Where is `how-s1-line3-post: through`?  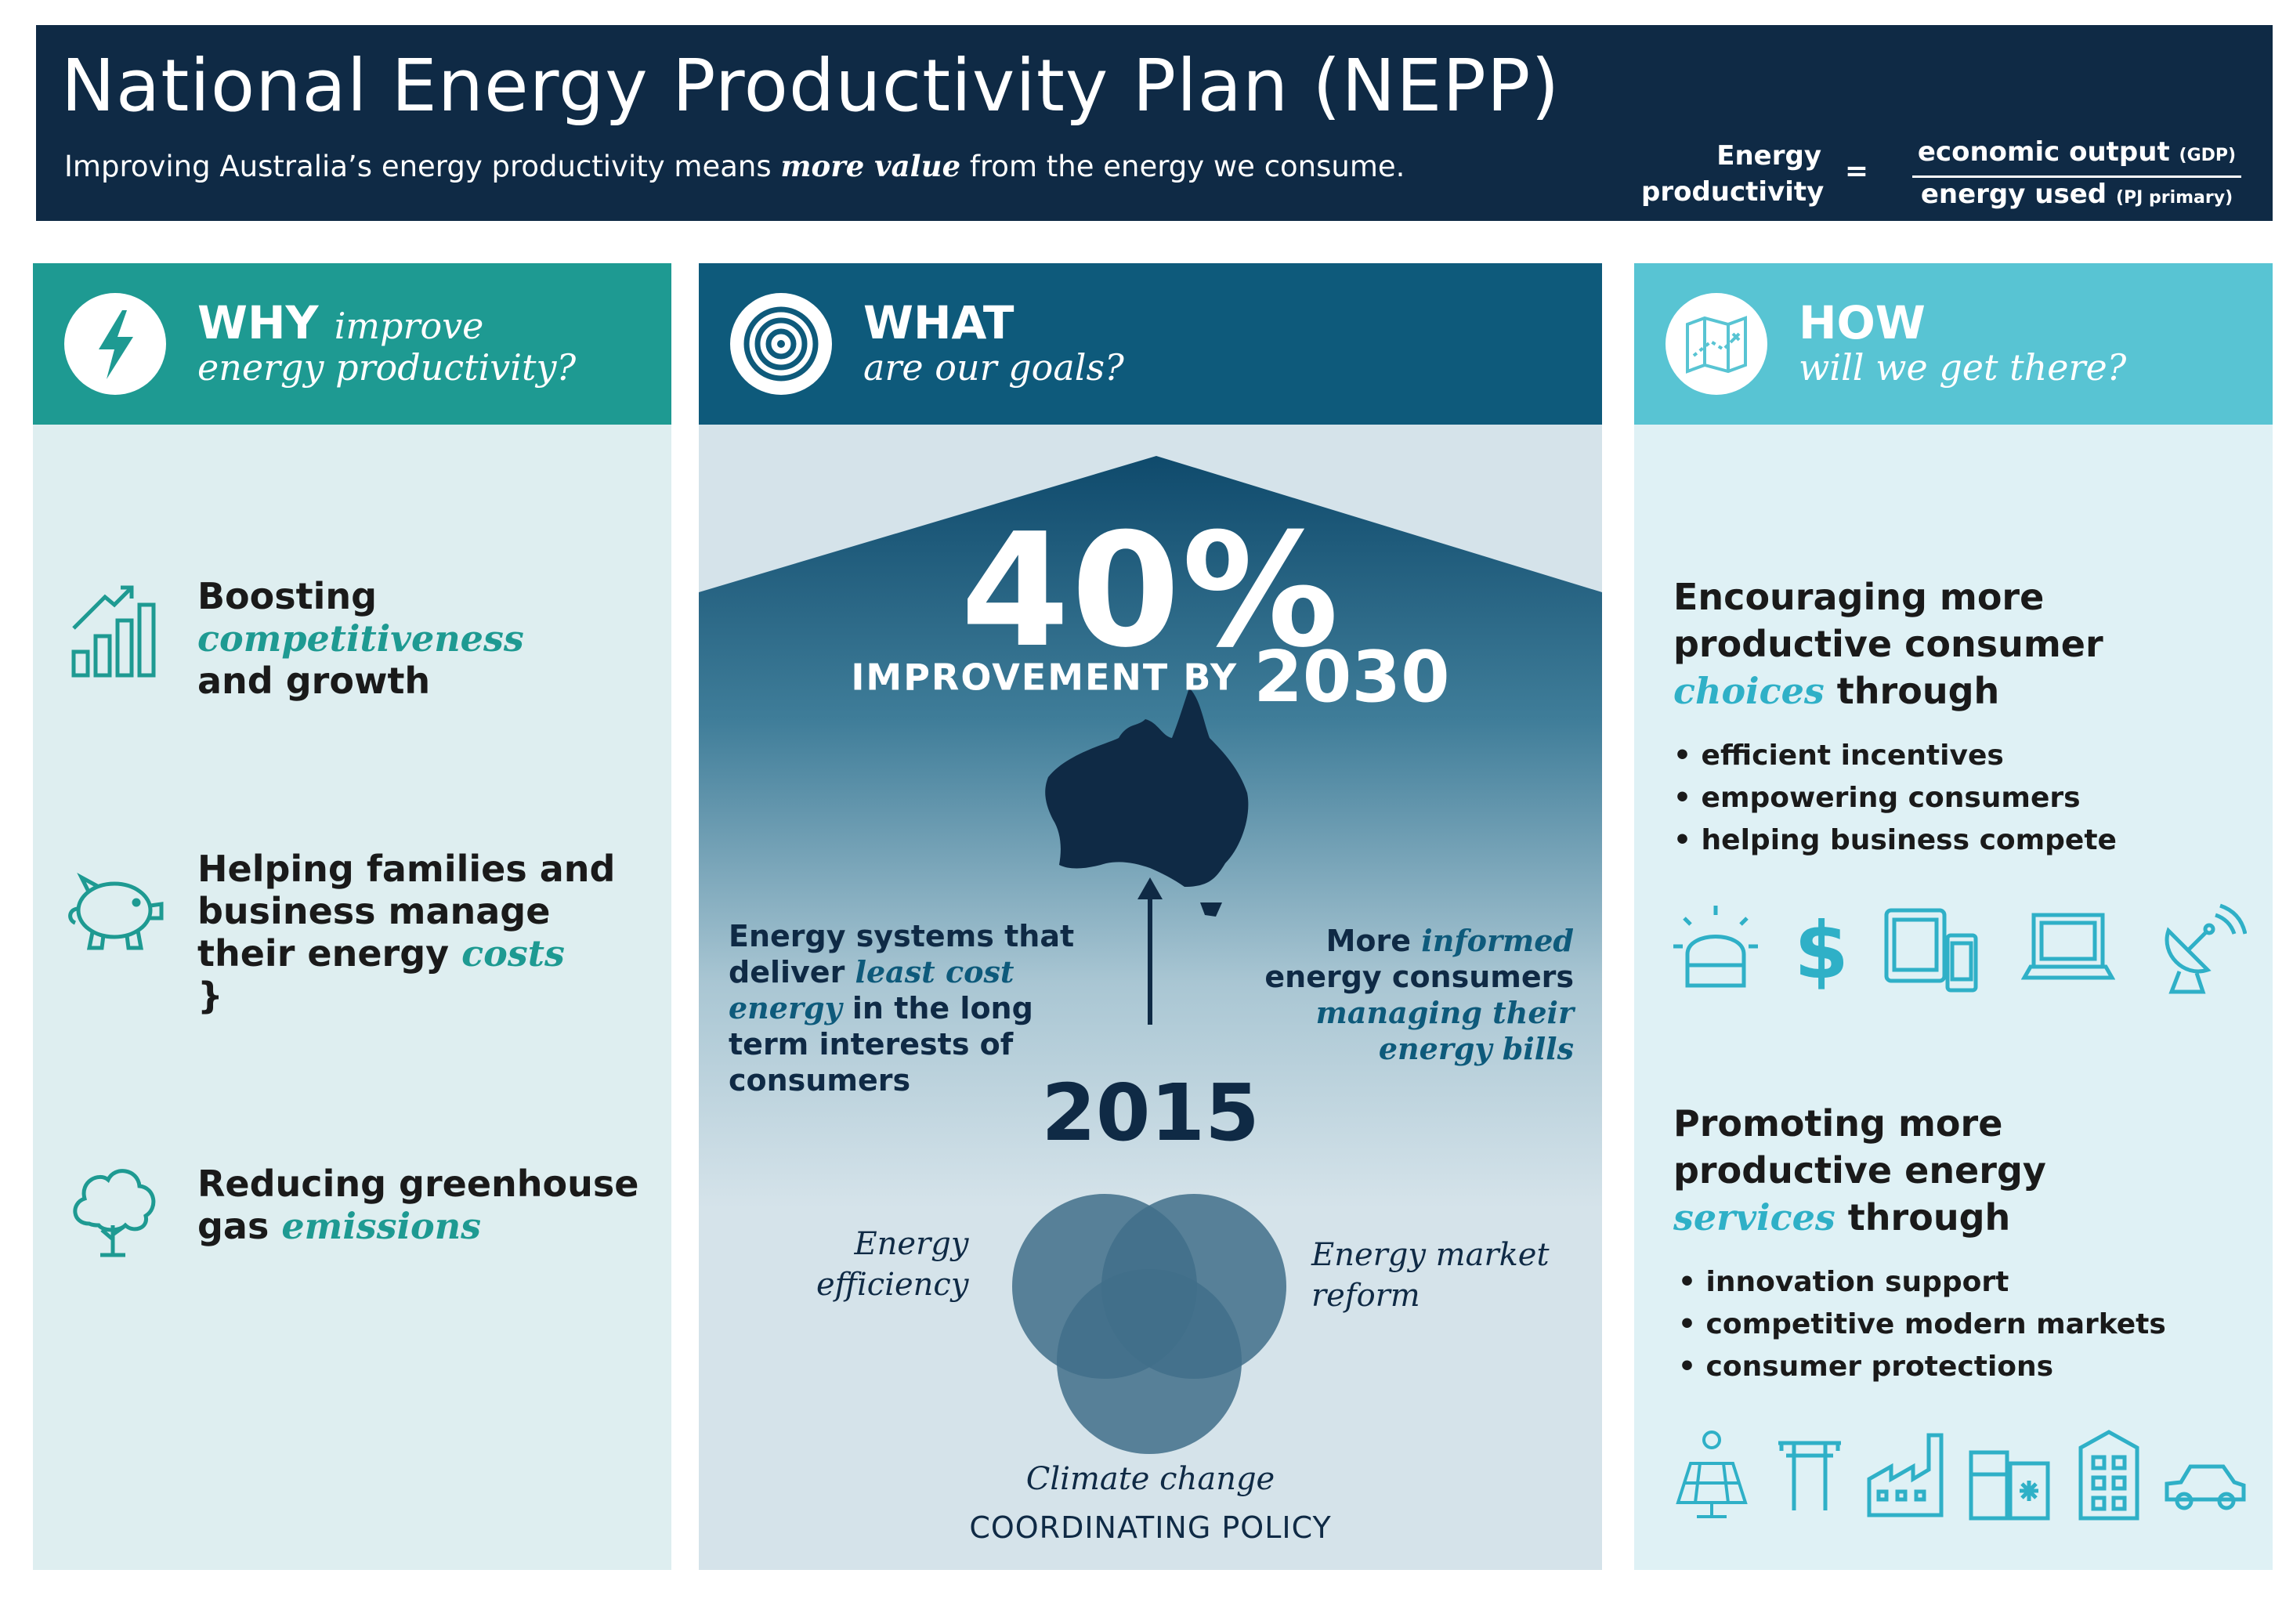 how-s1-line3-post: through is located at coordinates (1912, 691).